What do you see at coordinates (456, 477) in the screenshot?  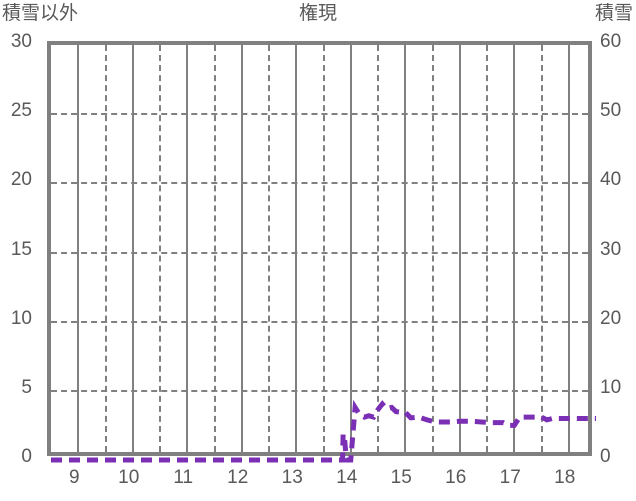 I see `x-tick-label-16: 16` at bounding box center [456, 477].